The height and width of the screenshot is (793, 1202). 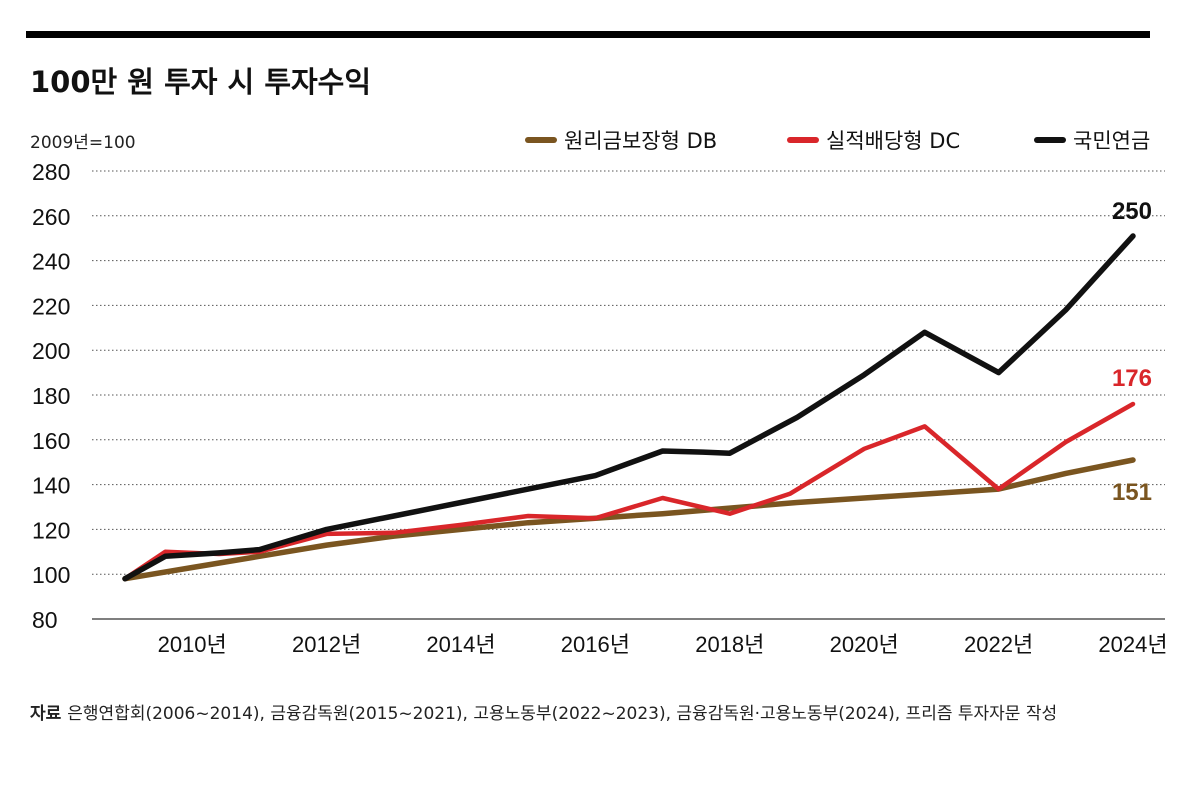 I want to click on x-tick-label: 2012년, so click(x=326, y=644).